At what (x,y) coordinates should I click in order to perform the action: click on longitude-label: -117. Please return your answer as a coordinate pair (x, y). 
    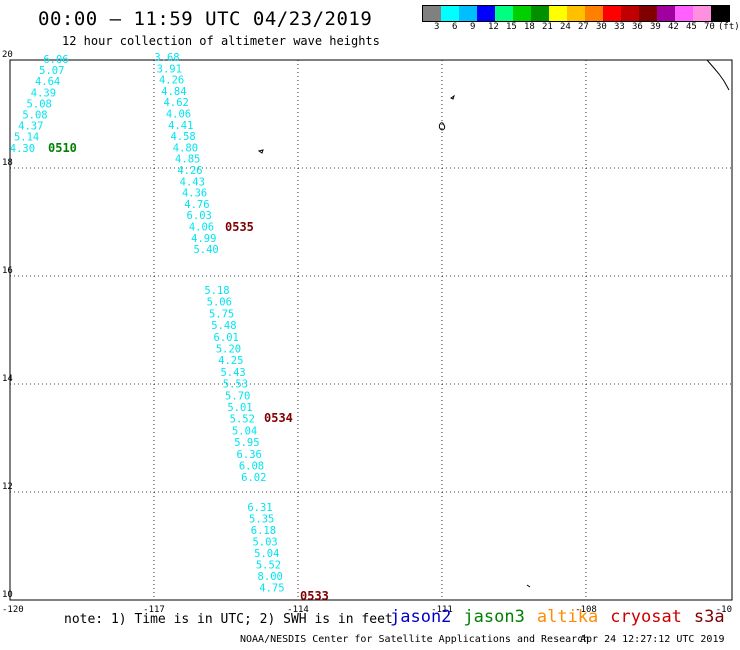
    Looking at the image, I should click on (154, 610).